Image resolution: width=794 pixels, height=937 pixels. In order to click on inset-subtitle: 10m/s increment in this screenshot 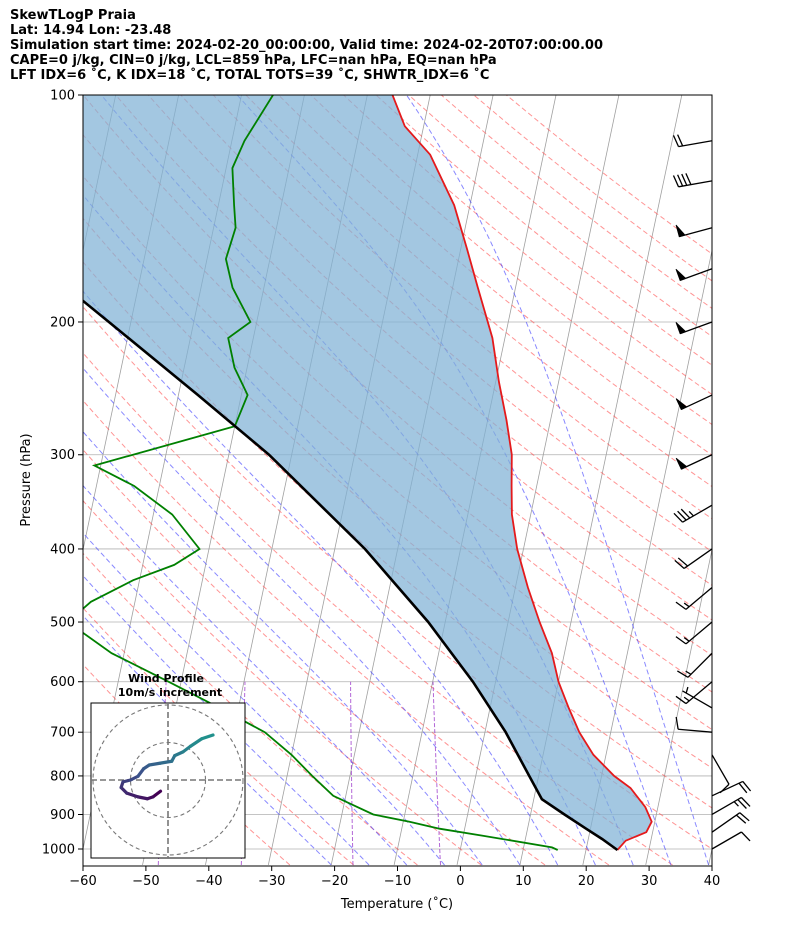, I will do `click(170, 692)`.